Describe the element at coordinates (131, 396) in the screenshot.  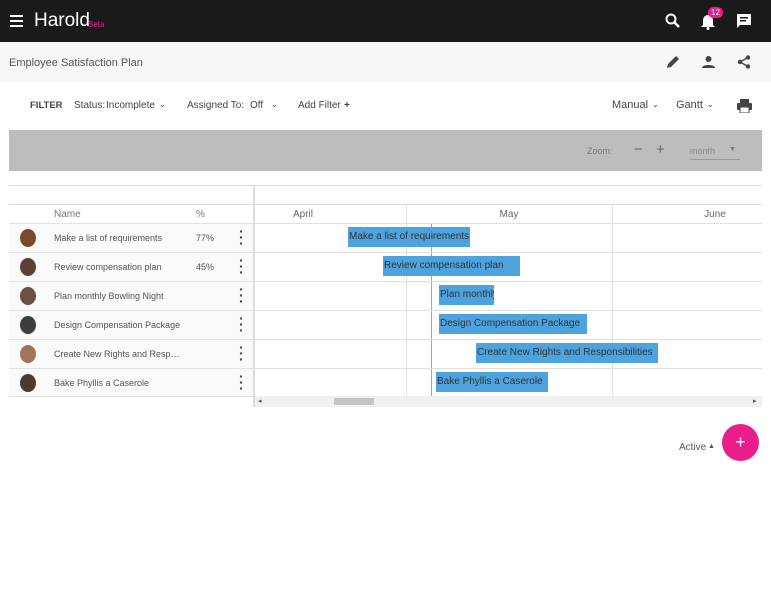
I see `table-bottom` at that location.